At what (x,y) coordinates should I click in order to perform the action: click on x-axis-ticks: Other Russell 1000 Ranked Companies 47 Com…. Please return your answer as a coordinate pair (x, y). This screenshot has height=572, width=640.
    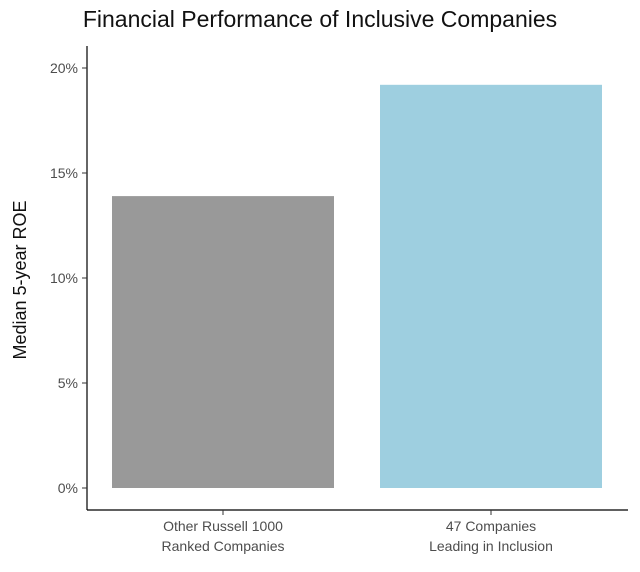
    Looking at the image, I should click on (357, 532).